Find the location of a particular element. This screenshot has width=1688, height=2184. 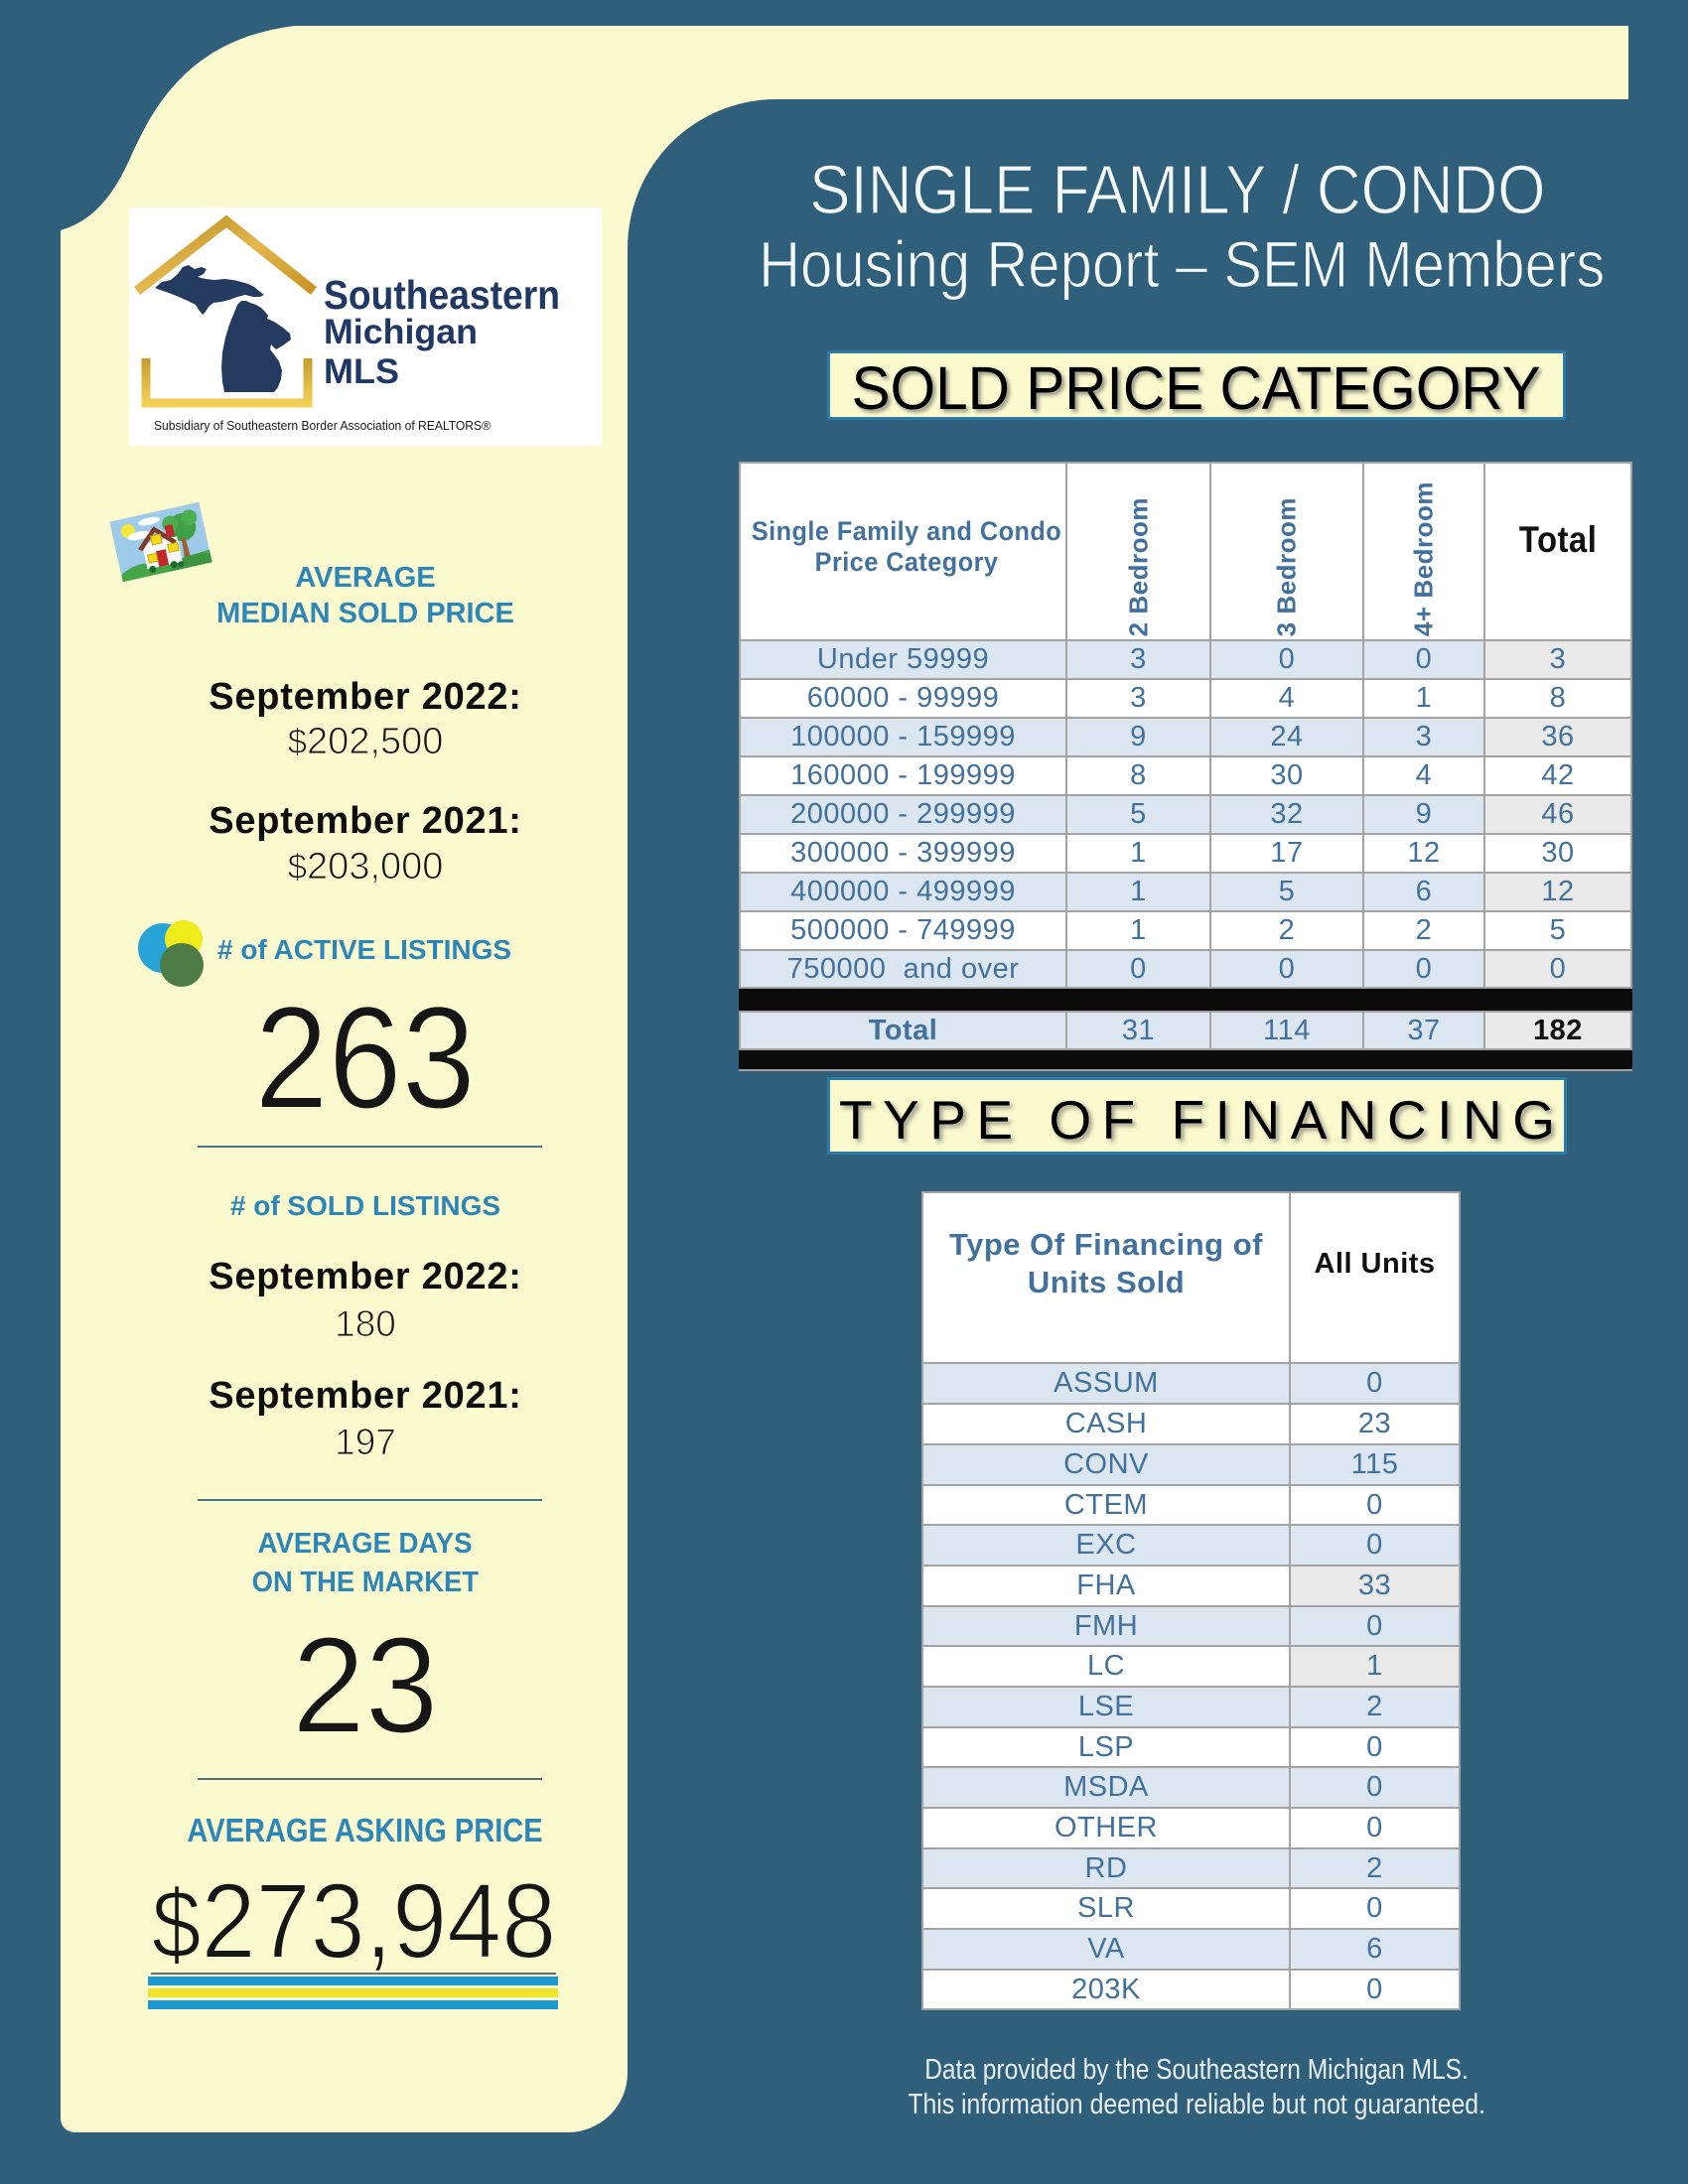

svg-text: Southeastern is located at coordinates (442, 295).